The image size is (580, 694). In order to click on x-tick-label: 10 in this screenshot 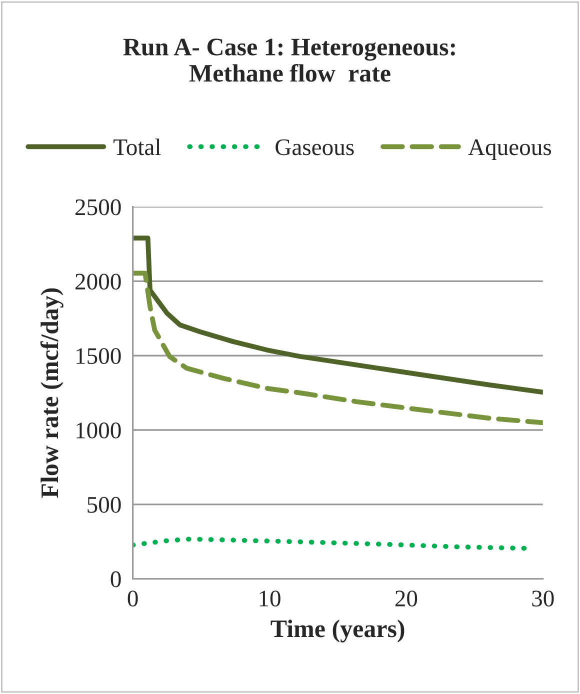, I will do `click(270, 598)`.